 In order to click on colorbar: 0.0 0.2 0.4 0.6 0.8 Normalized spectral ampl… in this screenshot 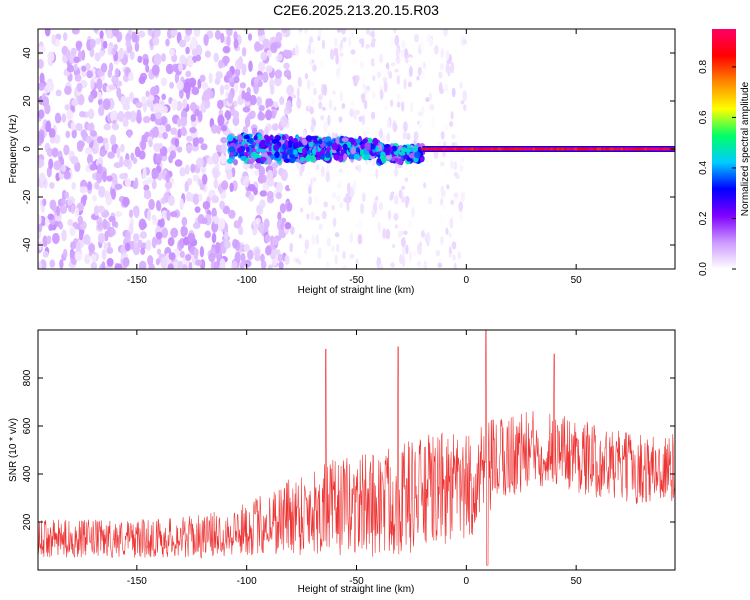, I will do `click(724, 152)`.